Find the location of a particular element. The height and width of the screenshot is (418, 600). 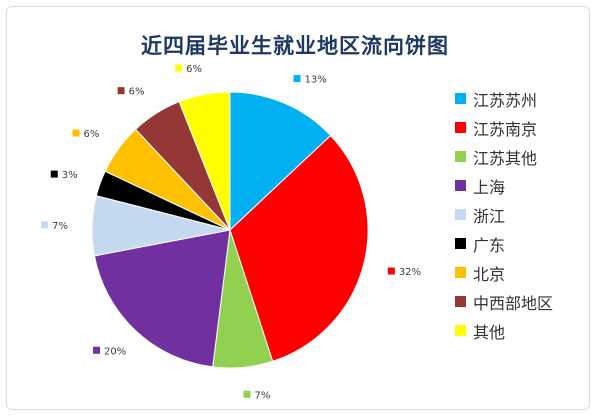

legend-item-8: 其他 is located at coordinates (504, 330).